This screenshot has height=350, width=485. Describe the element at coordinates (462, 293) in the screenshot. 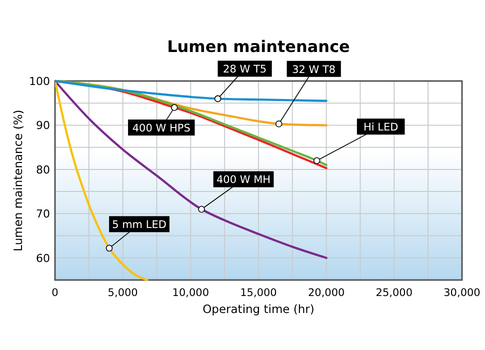

I see `x-tick-label: 30,000` at that location.